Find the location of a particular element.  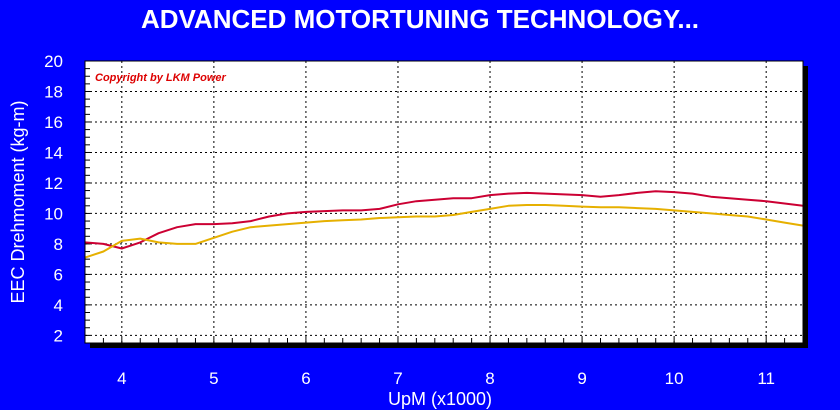

copyright-watermark: Copyright by LKM Power is located at coordinates (161, 78).